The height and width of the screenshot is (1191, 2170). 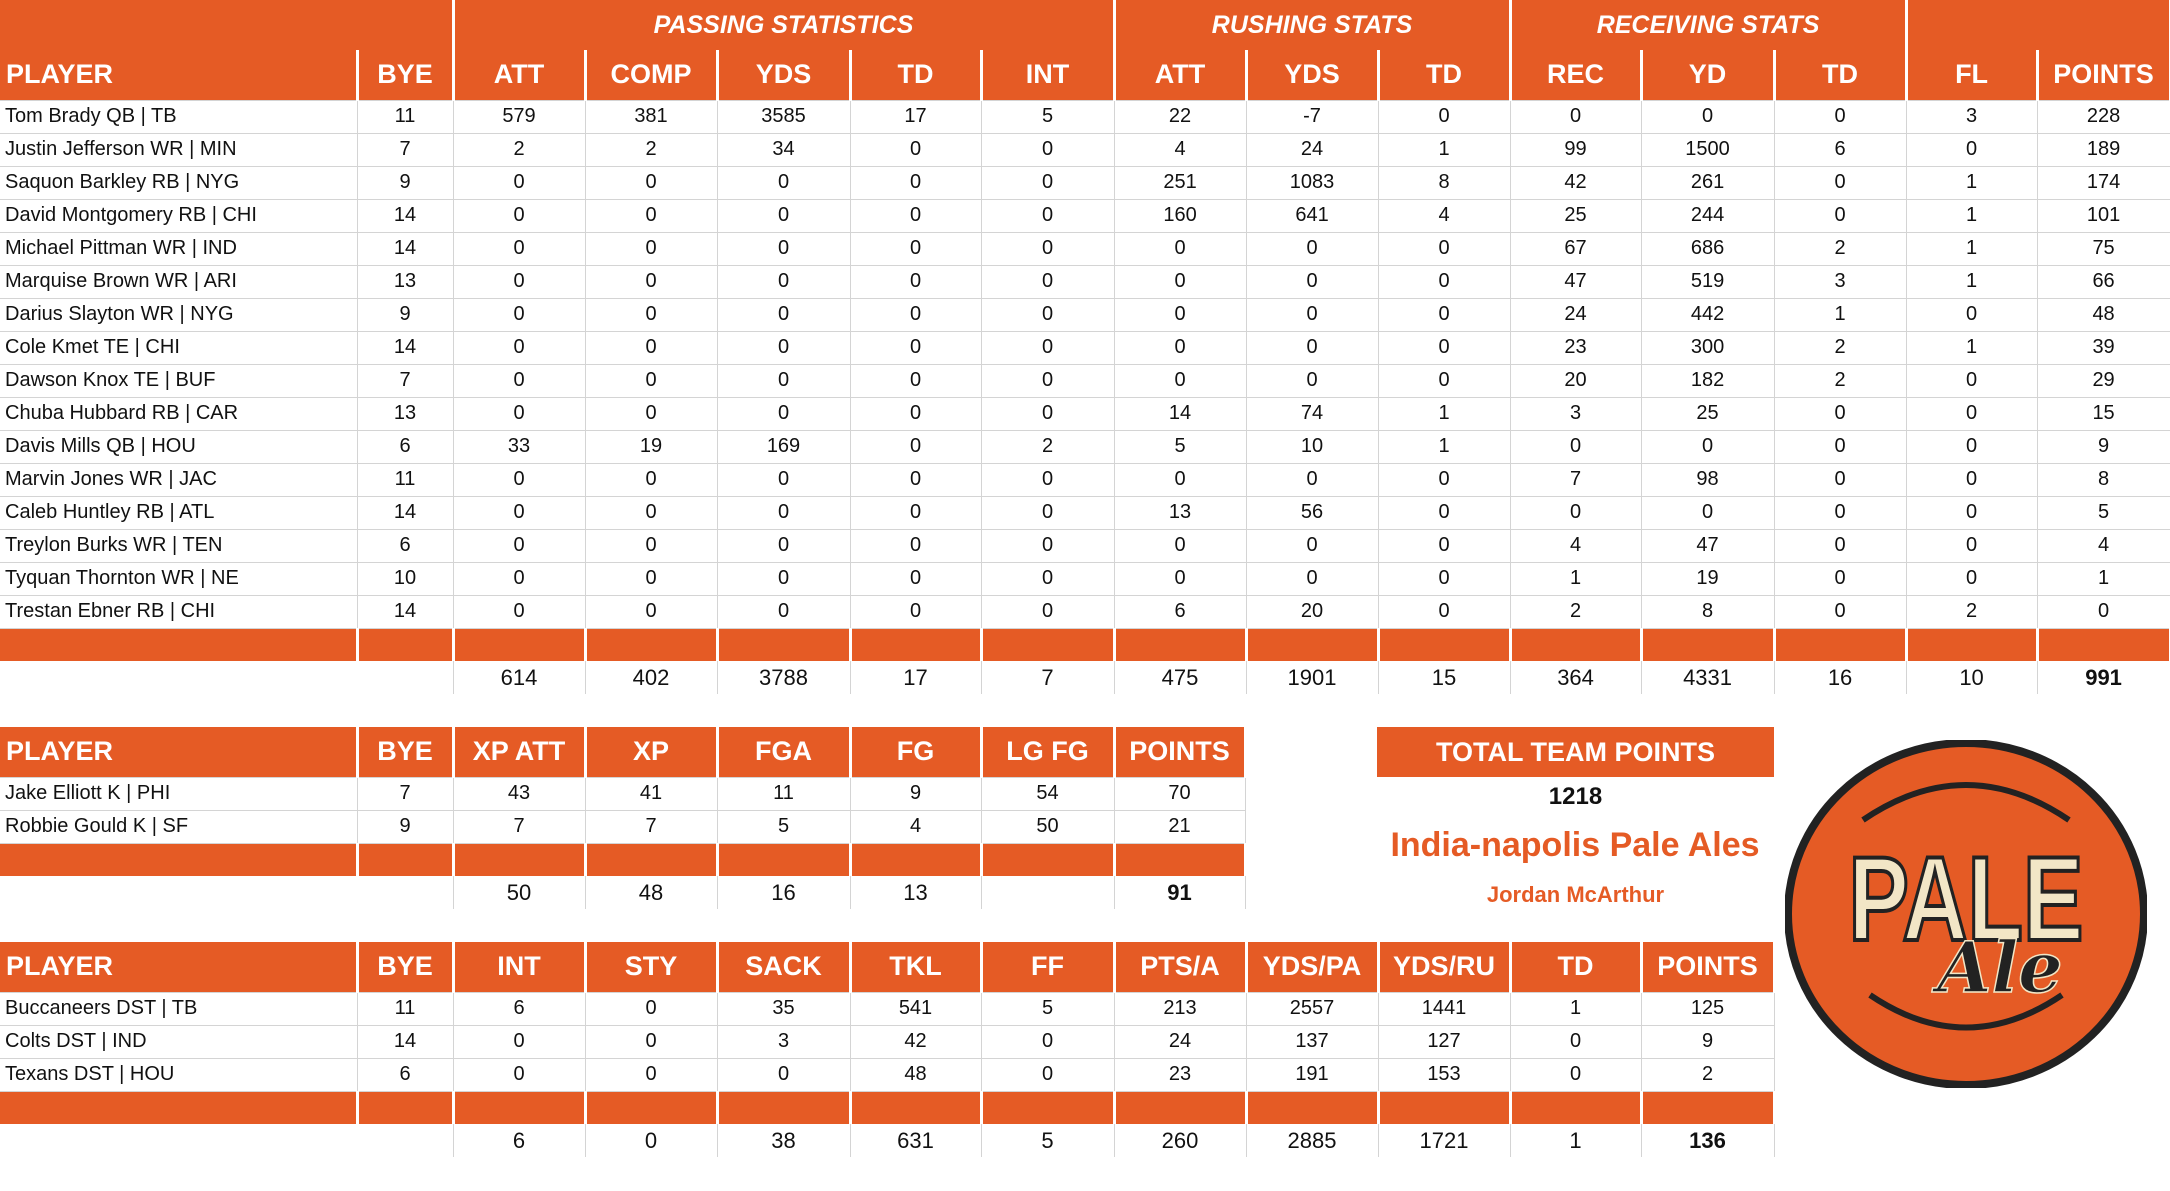 I want to click on stat-cell: 1083, so click(x=1312, y=182).